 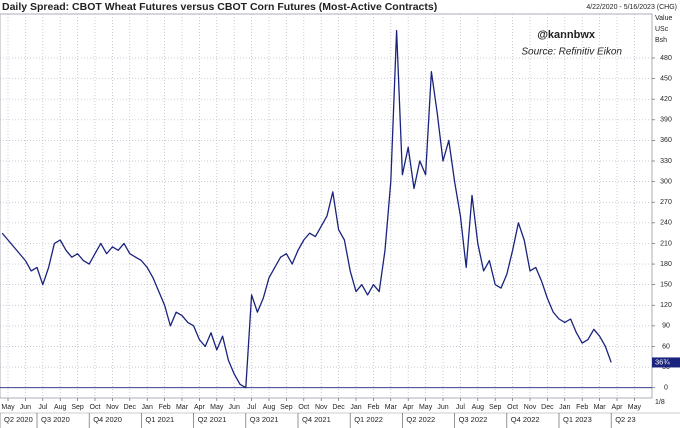 What do you see at coordinates (666, 284) in the screenshot?
I see `y-tick-label: 150` at bounding box center [666, 284].